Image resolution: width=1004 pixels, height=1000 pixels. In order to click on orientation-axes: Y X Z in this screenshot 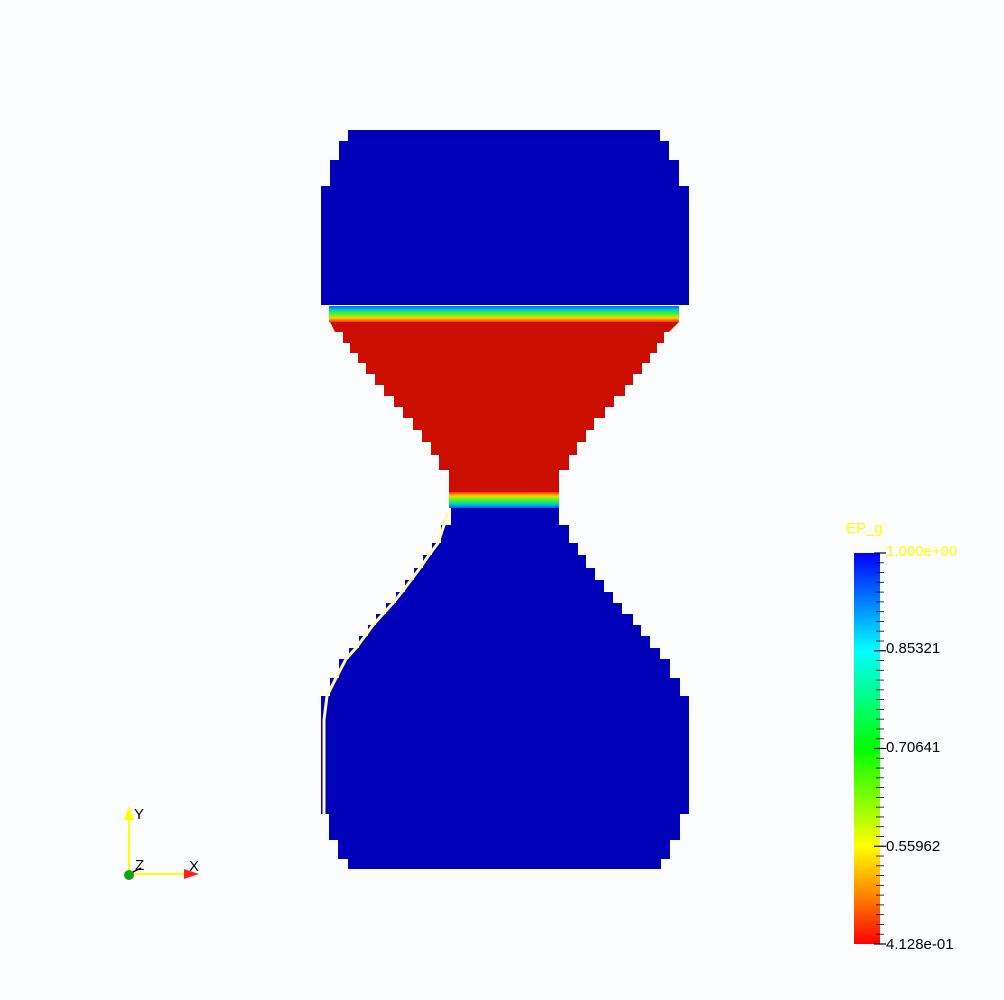, I will do `click(161, 843)`.